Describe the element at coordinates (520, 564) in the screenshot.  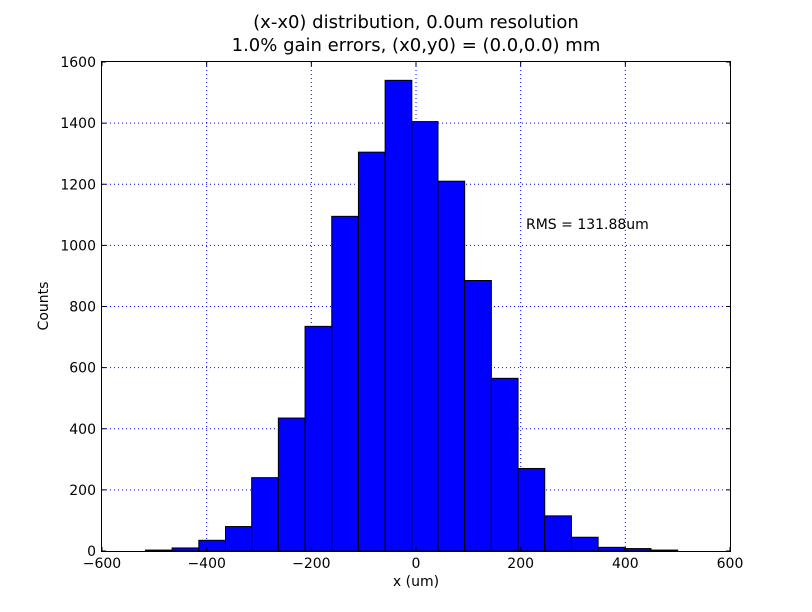
I see `x-tick-label: 200` at that location.